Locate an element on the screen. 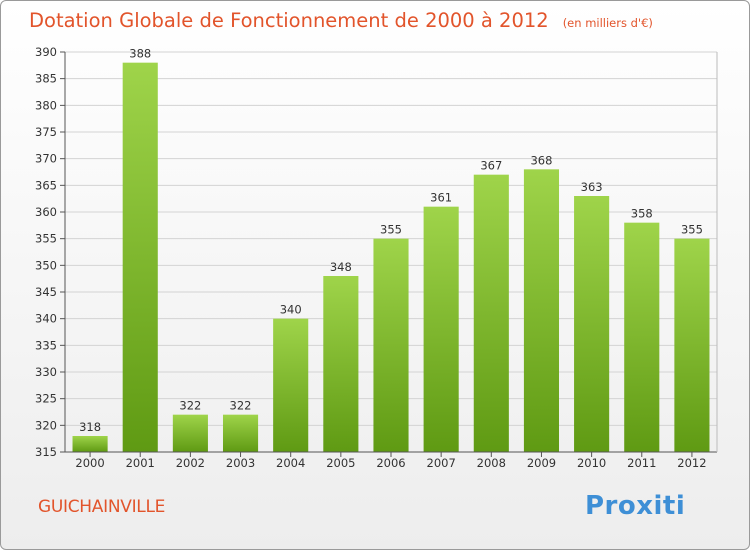 Image resolution: width=750 pixels, height=550 pixels. data-label: 348 is located at coordinates (341, 267).